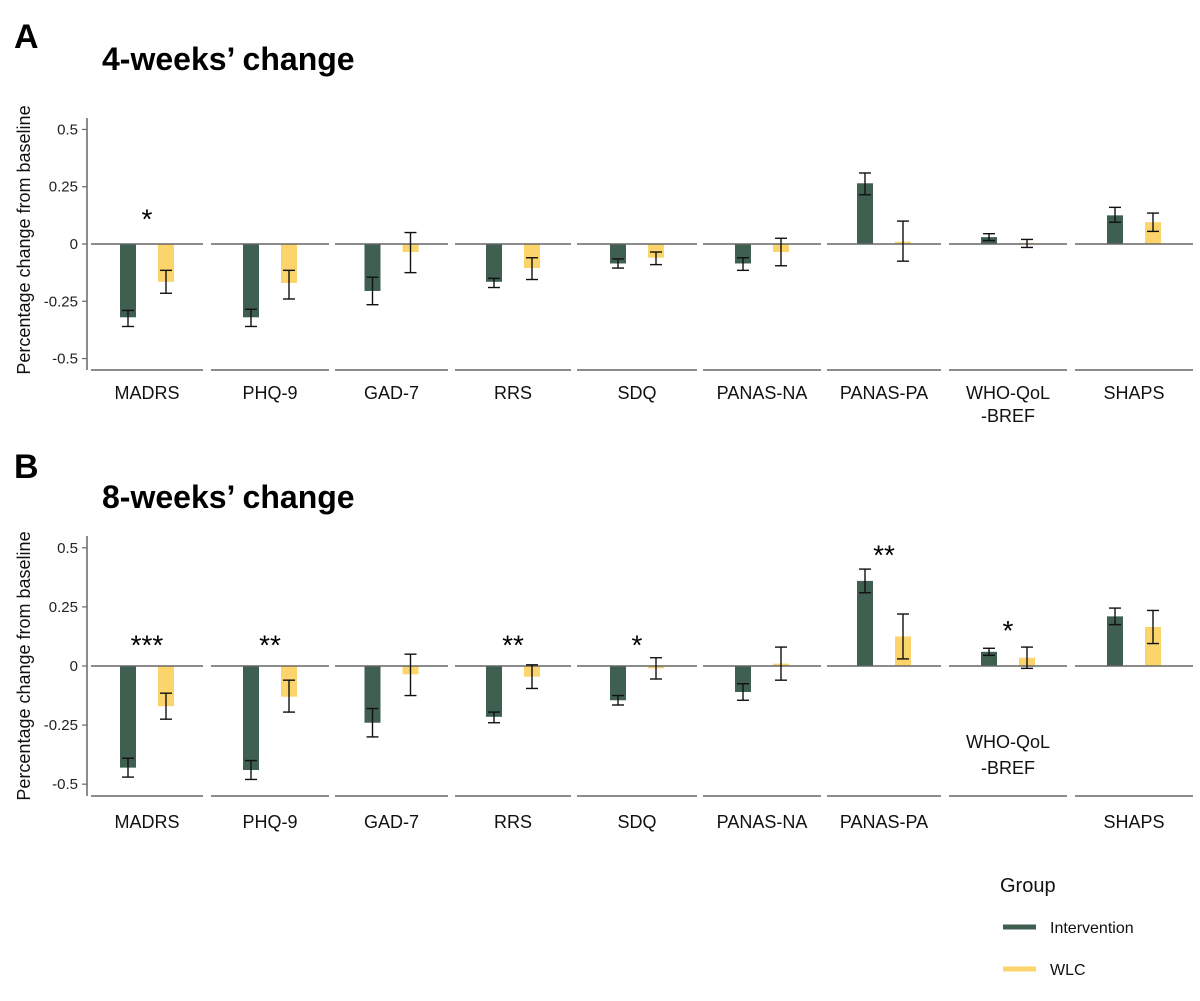 The width and height of the screenshot is (1200, 1001). I want to click on category-who-qol-bref: WHO-QoL -BREF, so click(1008, 329).